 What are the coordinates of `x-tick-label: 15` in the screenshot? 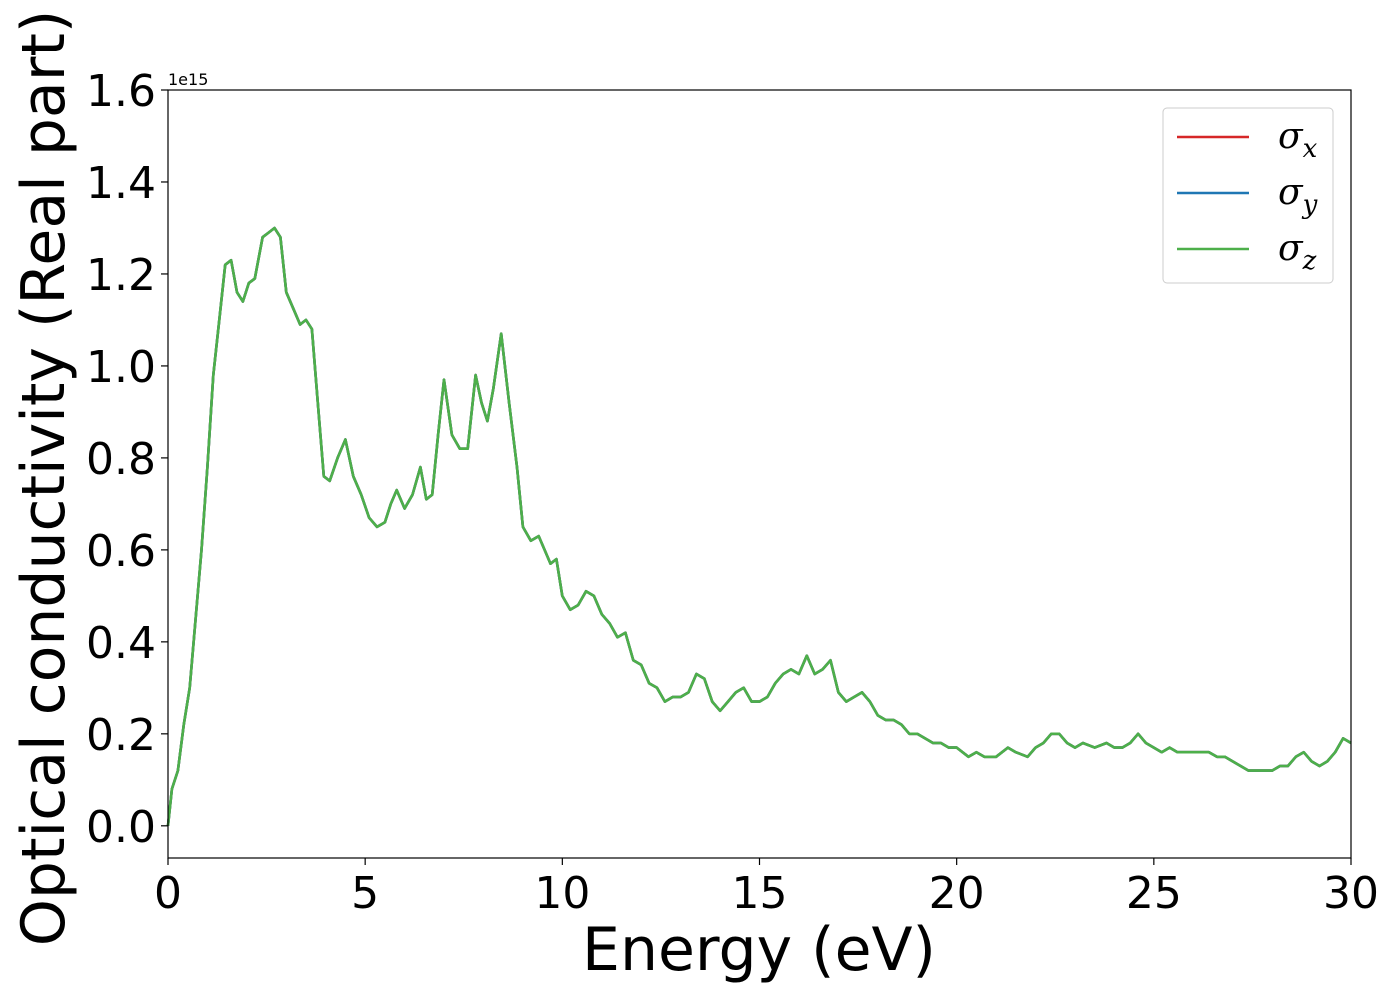 It's located at (760, 893).